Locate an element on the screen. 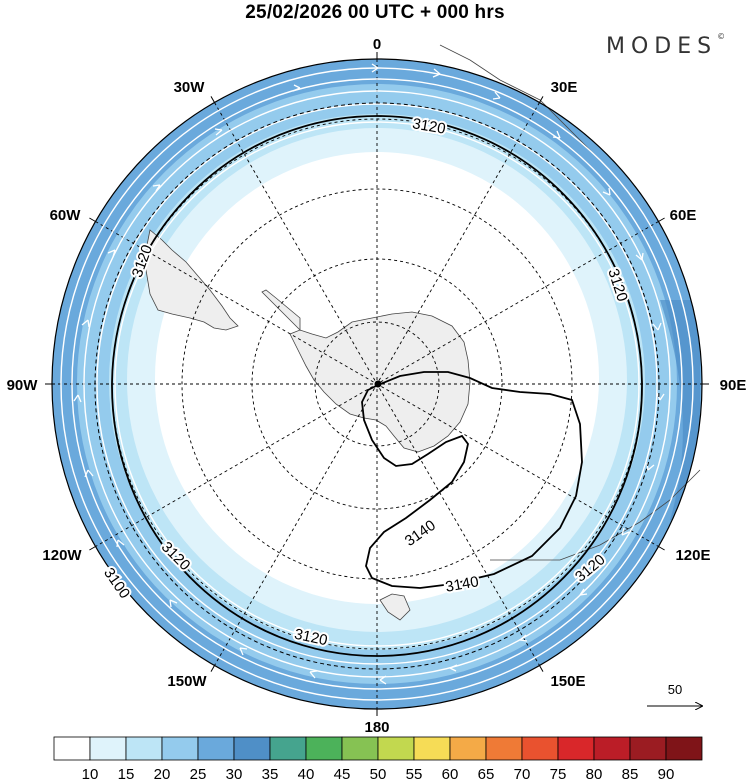 The image size is (750, 782). modes-logo: MODES© is located at coordinates (666, 45).